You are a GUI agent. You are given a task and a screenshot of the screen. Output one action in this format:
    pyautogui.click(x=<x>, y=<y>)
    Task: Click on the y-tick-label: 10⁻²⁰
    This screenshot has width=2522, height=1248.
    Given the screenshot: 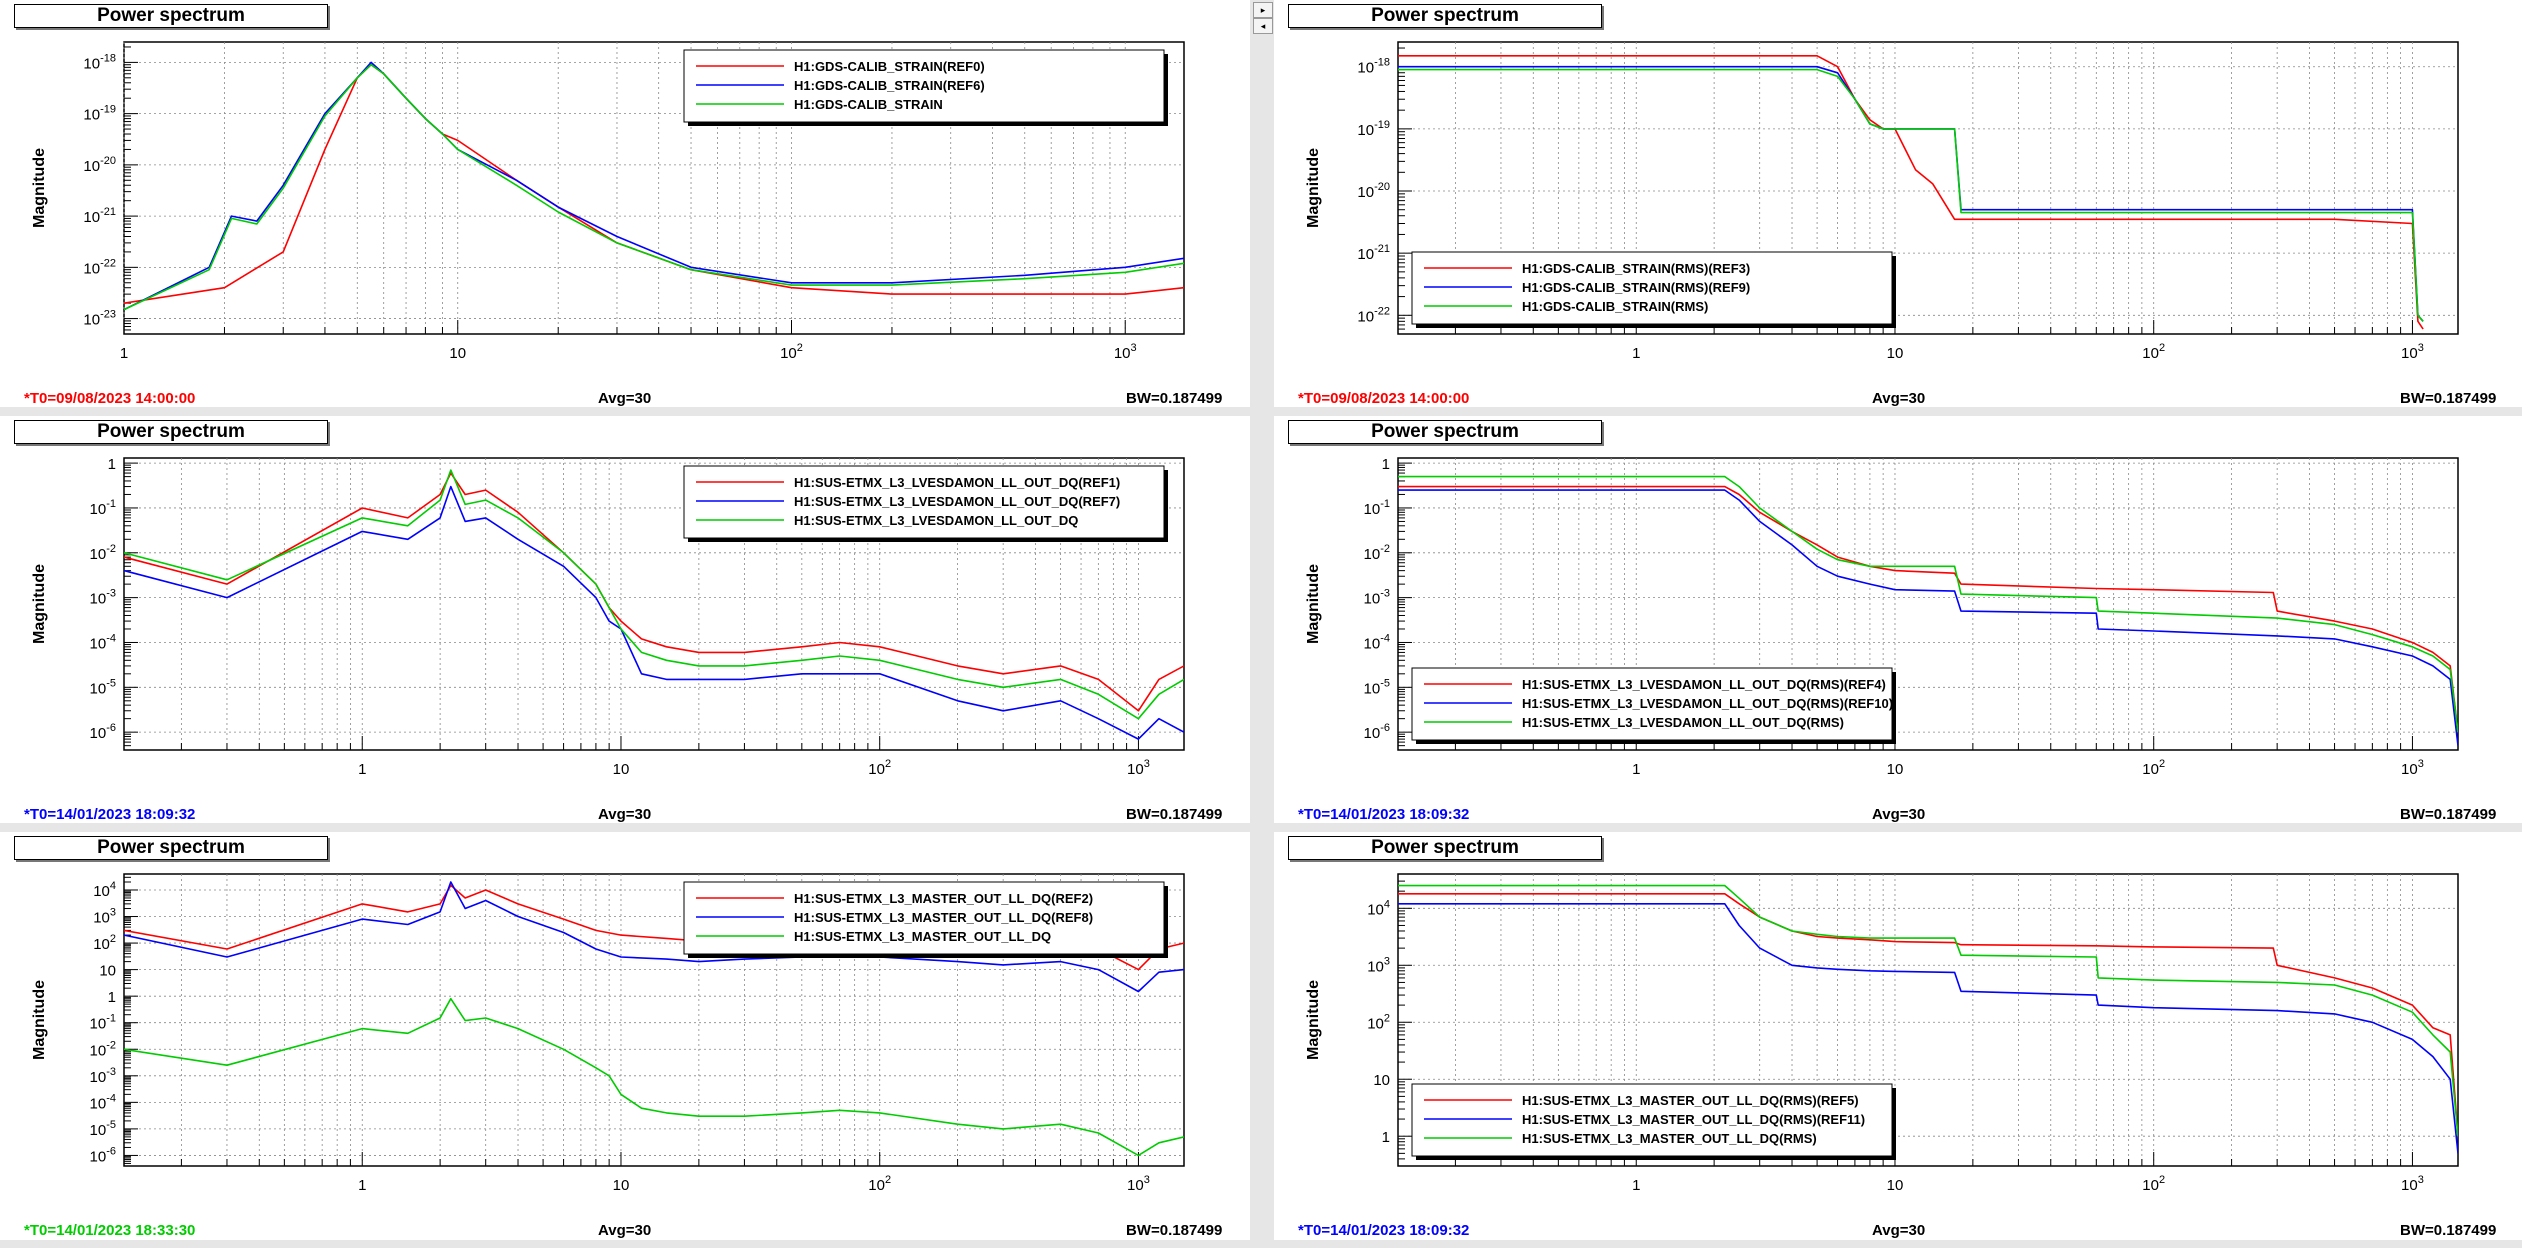 What is the action you would take?
    pyautogui.click(x=1373, y=191)
    